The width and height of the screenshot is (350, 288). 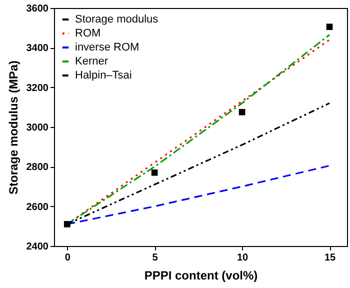 What do you see at coordinates (37, 9) in the screenshot?
I see `y-tick-label: 3600` at bounding box center [37, 9].